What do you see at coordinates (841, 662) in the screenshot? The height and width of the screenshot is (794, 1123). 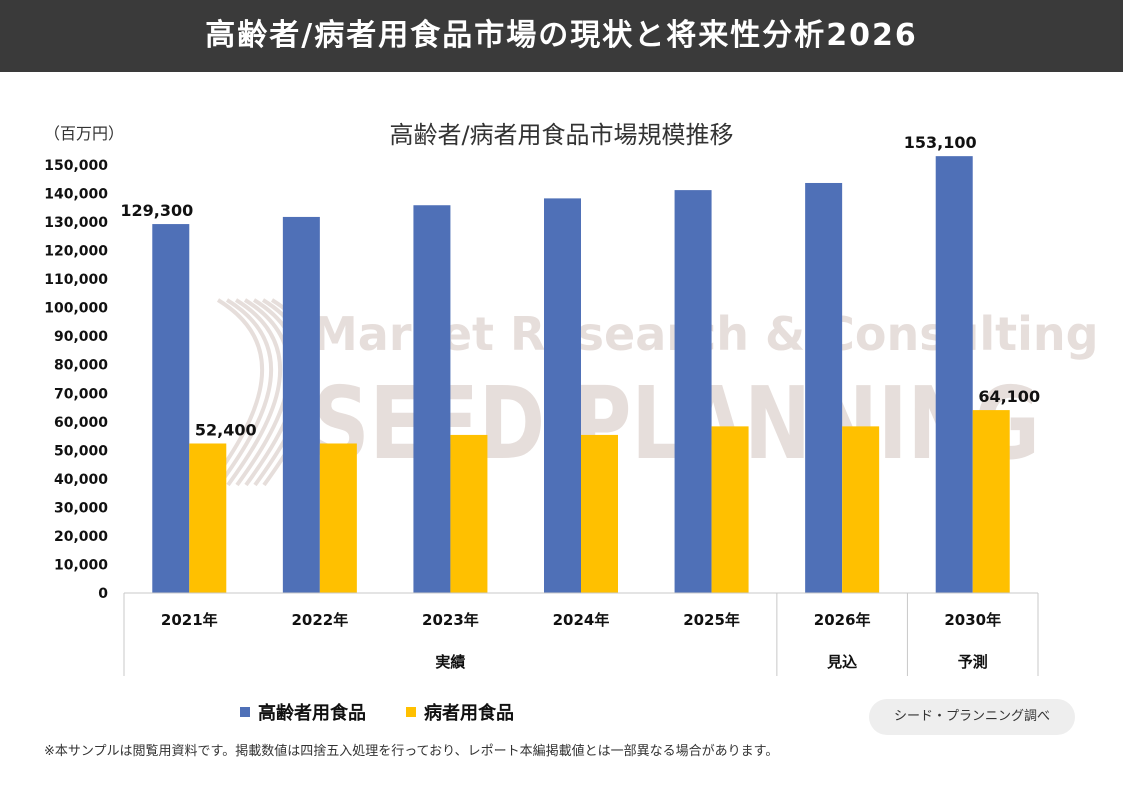 I see `x-group-label: 見込` at bounding box center [841, 662].